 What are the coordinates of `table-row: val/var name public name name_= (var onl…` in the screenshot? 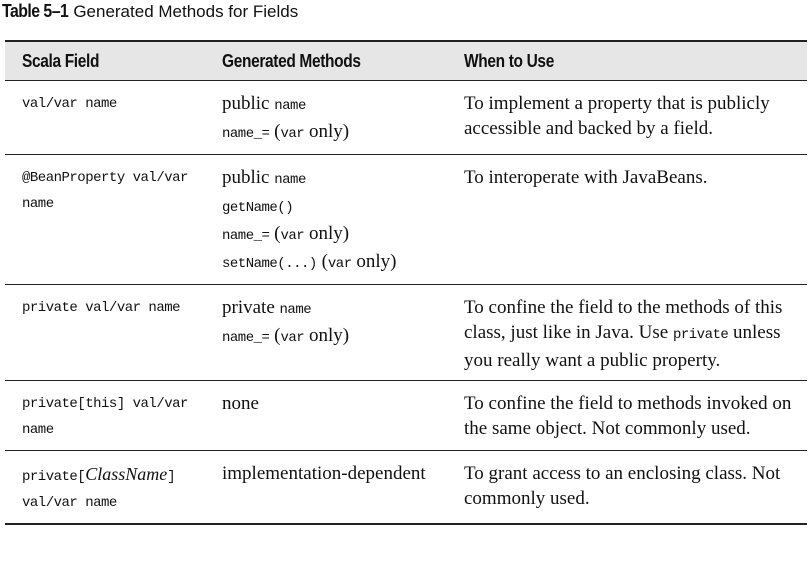 It's located at (406, 118).